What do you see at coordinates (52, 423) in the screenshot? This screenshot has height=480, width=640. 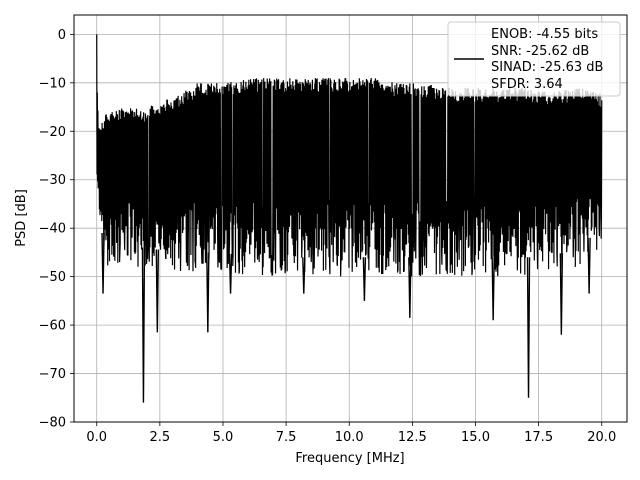 I see `y-tick-label: −80` at bounding box center [52, 423].